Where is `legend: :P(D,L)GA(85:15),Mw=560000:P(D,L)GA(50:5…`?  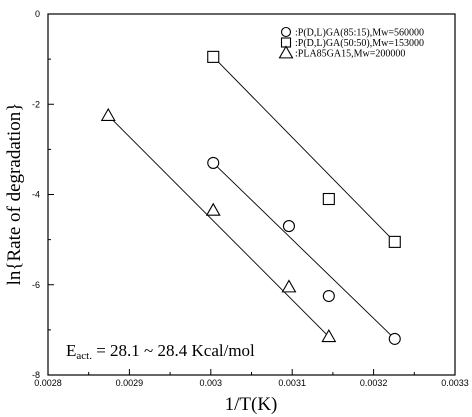 legend: :P(D,L)GA(85:15),Mw=560000:P(D,L)GA(50:5… is located at coordinates (351, 43).